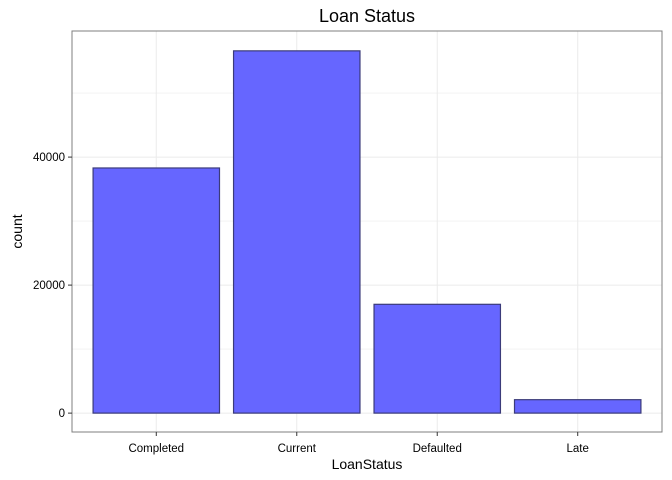  What do you see at coordinates (156, 449) in the screenshot?
I see `x-tick-label: Completed` at bounding box center [156, 449].